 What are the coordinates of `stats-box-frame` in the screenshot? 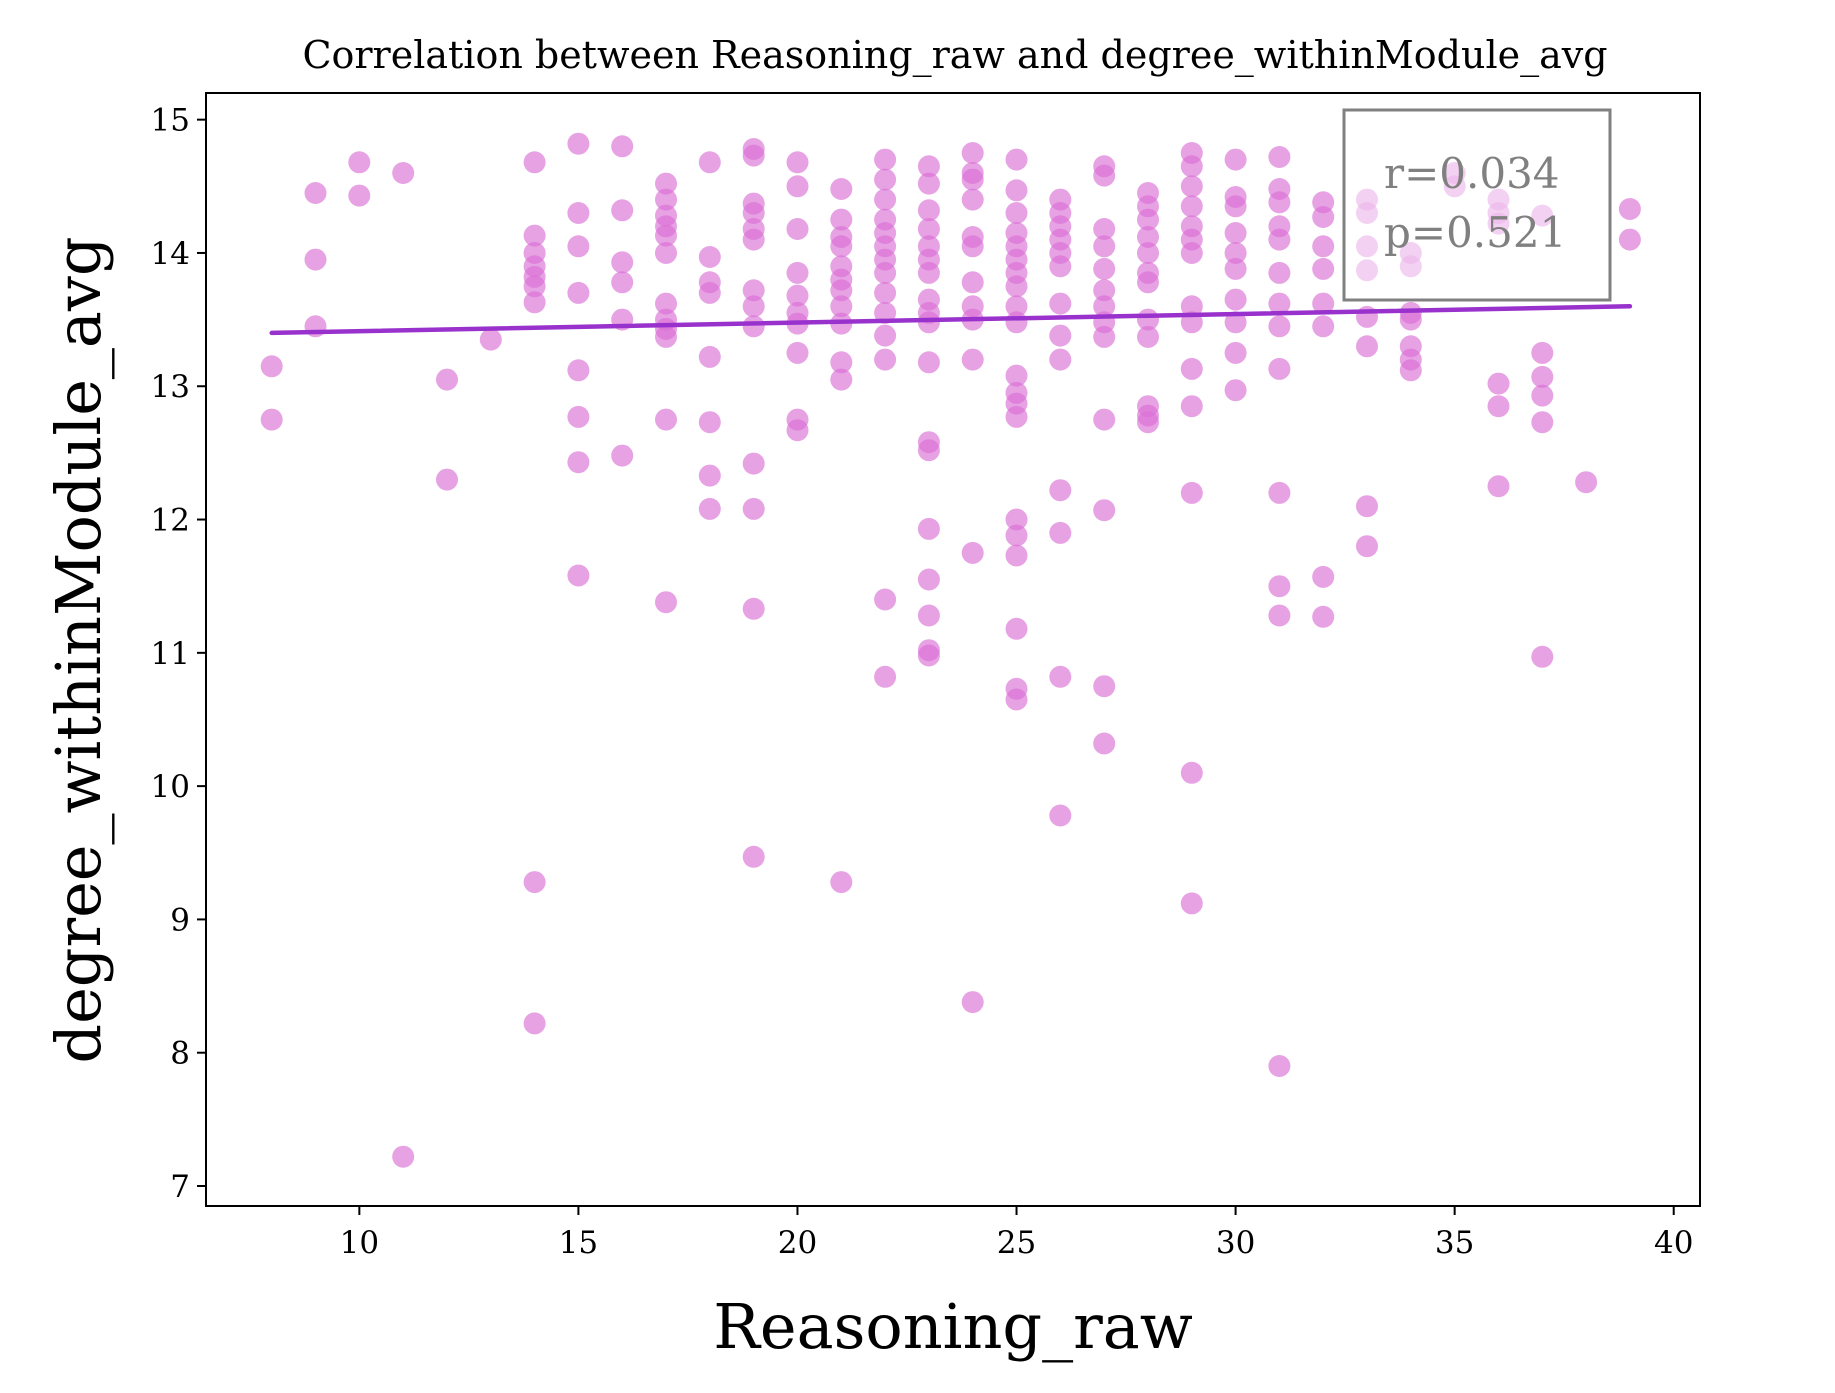 It's located at (1477, 205).